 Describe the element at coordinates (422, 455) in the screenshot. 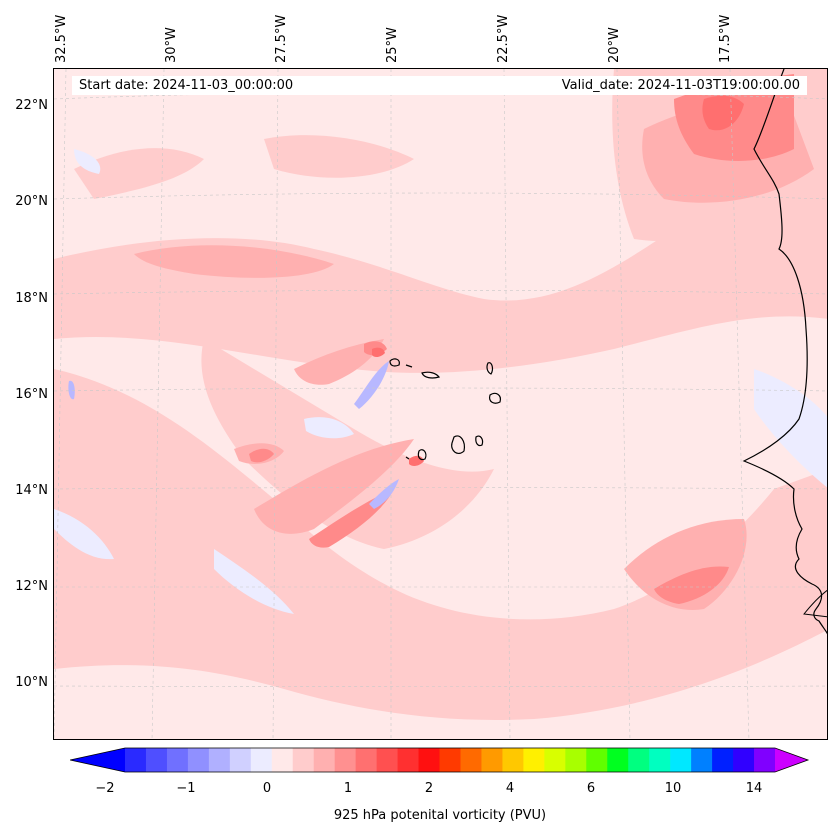

I see `island-fogo` at that location.